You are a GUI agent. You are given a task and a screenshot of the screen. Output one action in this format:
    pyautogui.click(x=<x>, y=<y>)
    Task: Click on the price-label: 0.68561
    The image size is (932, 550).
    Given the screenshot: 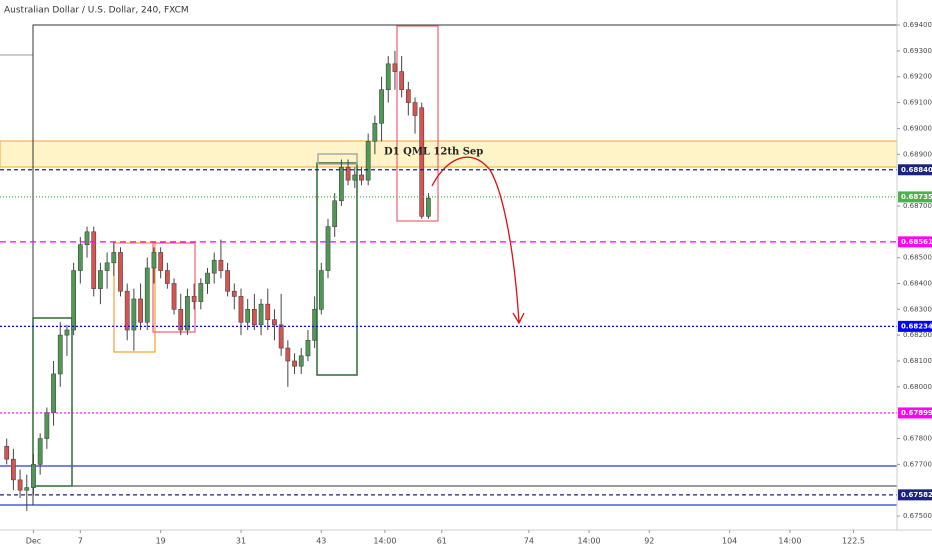 What is the action you would take?
    pyautogui.click(x=915, y=242)
    